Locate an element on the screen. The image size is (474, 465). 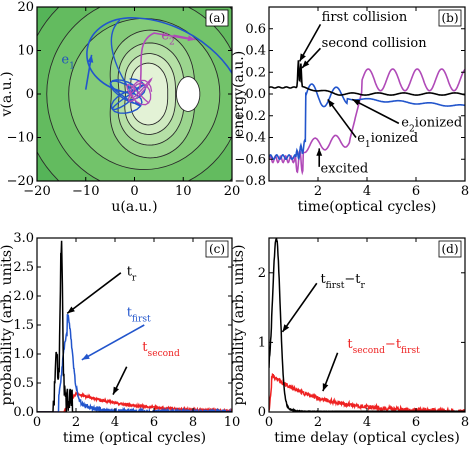
panel-label: (c) is located at coordinates (217, 249).